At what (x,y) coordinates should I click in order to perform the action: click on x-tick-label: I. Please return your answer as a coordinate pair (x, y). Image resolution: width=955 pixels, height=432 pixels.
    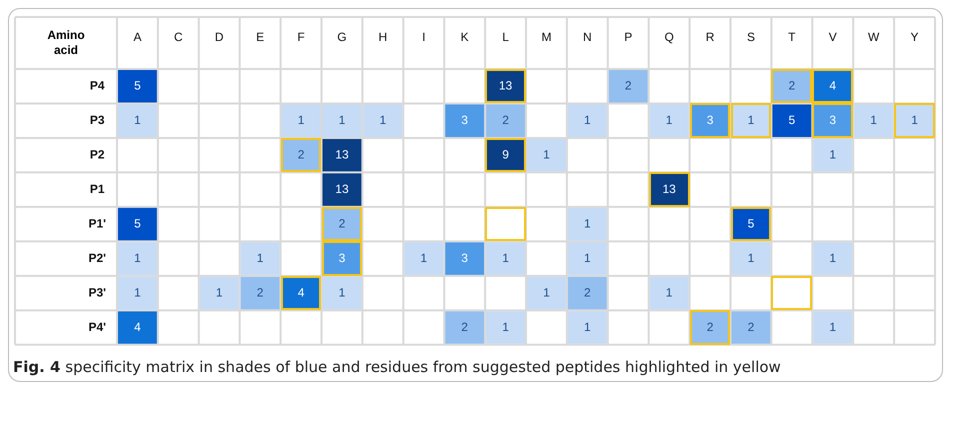
    Looking at the image, I should click on (424, 37).